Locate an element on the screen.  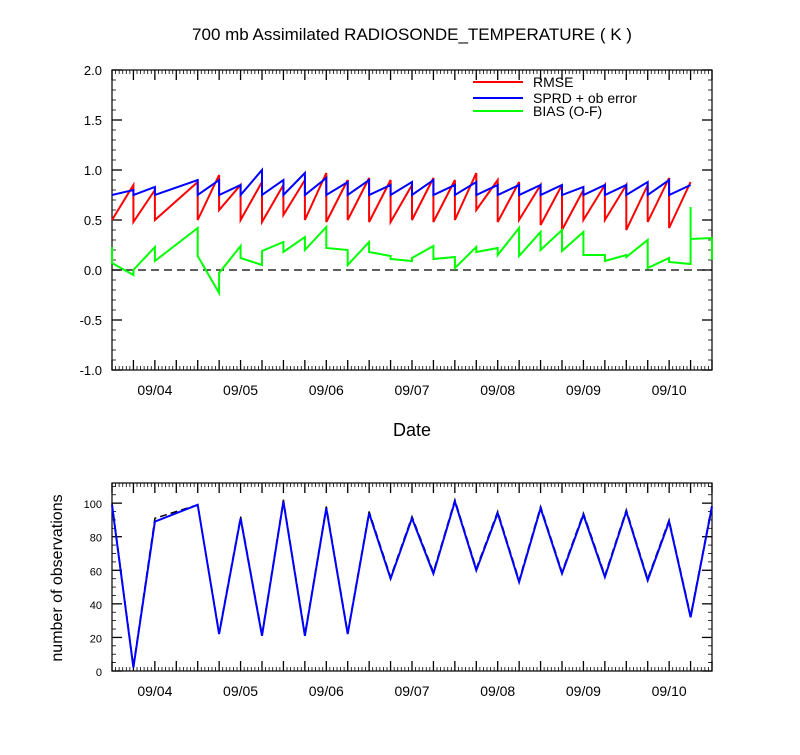
legend: RMSE SPRD + ob error BIAS (O-F) is located at coordinates (555, 96).